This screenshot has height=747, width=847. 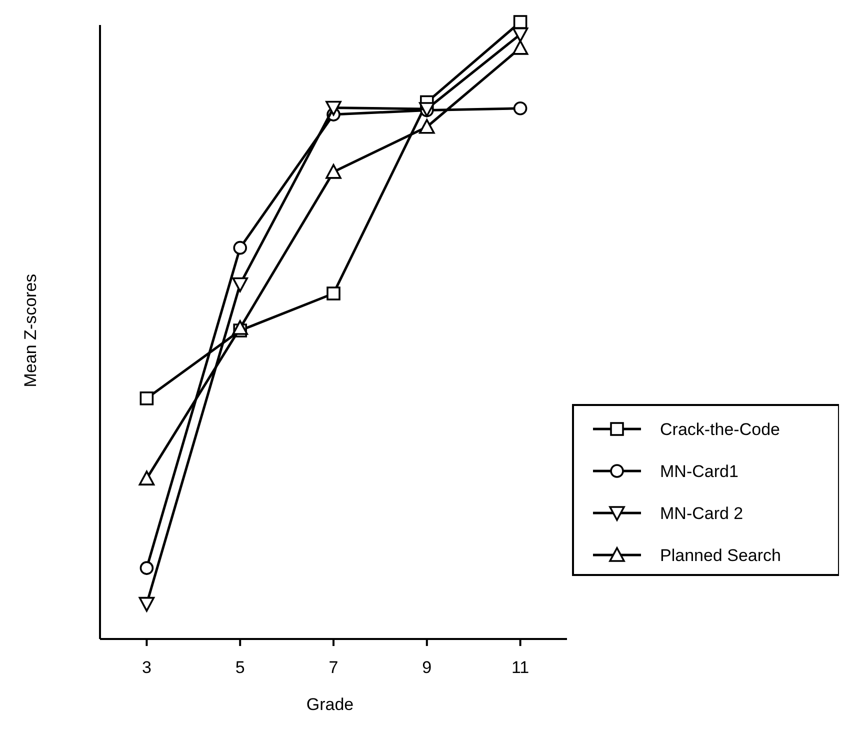 I want to click on x-tick-label: 9, so click(x=427, y=667).